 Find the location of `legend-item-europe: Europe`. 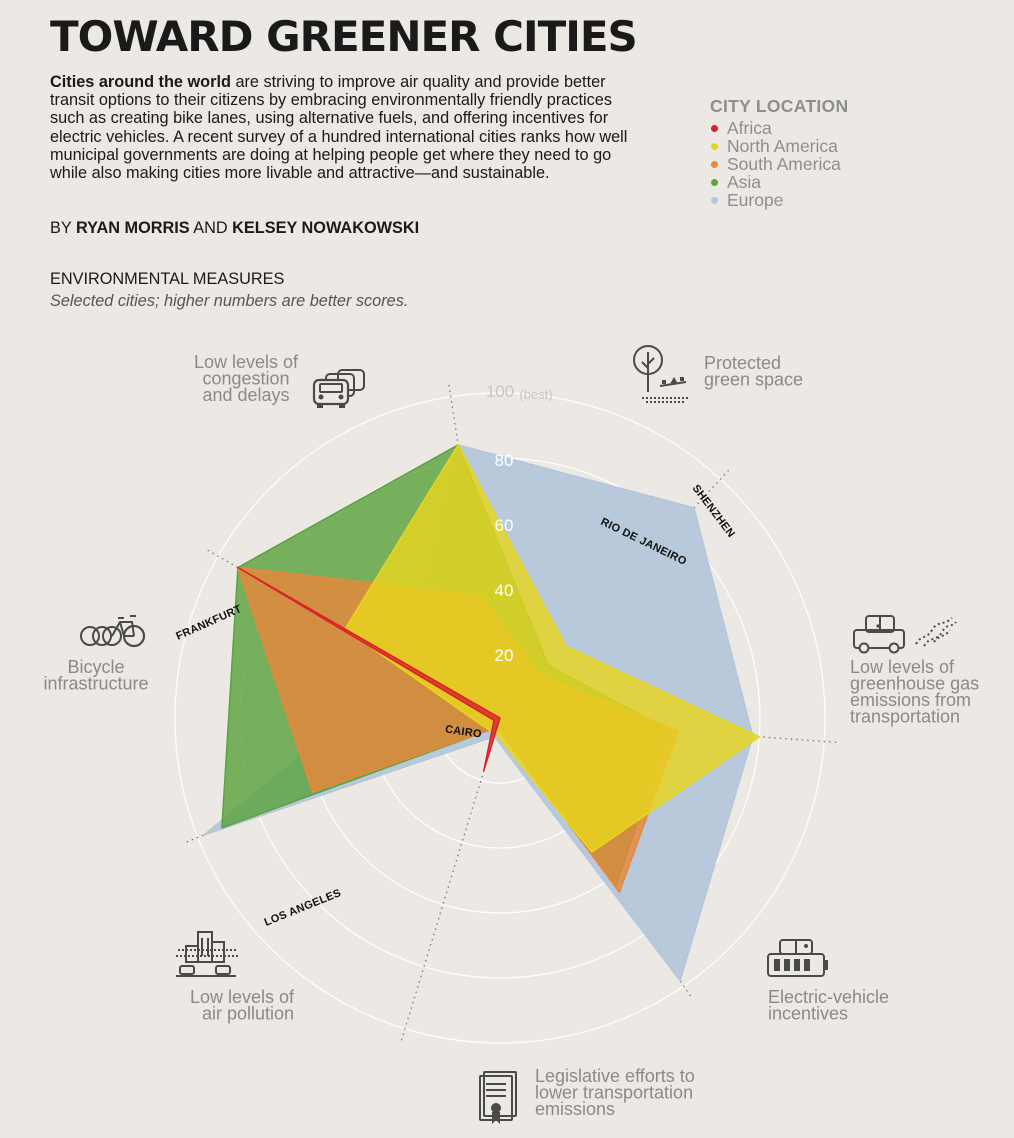

legend-item-europe: Europe is located at coordinates (810, 200).